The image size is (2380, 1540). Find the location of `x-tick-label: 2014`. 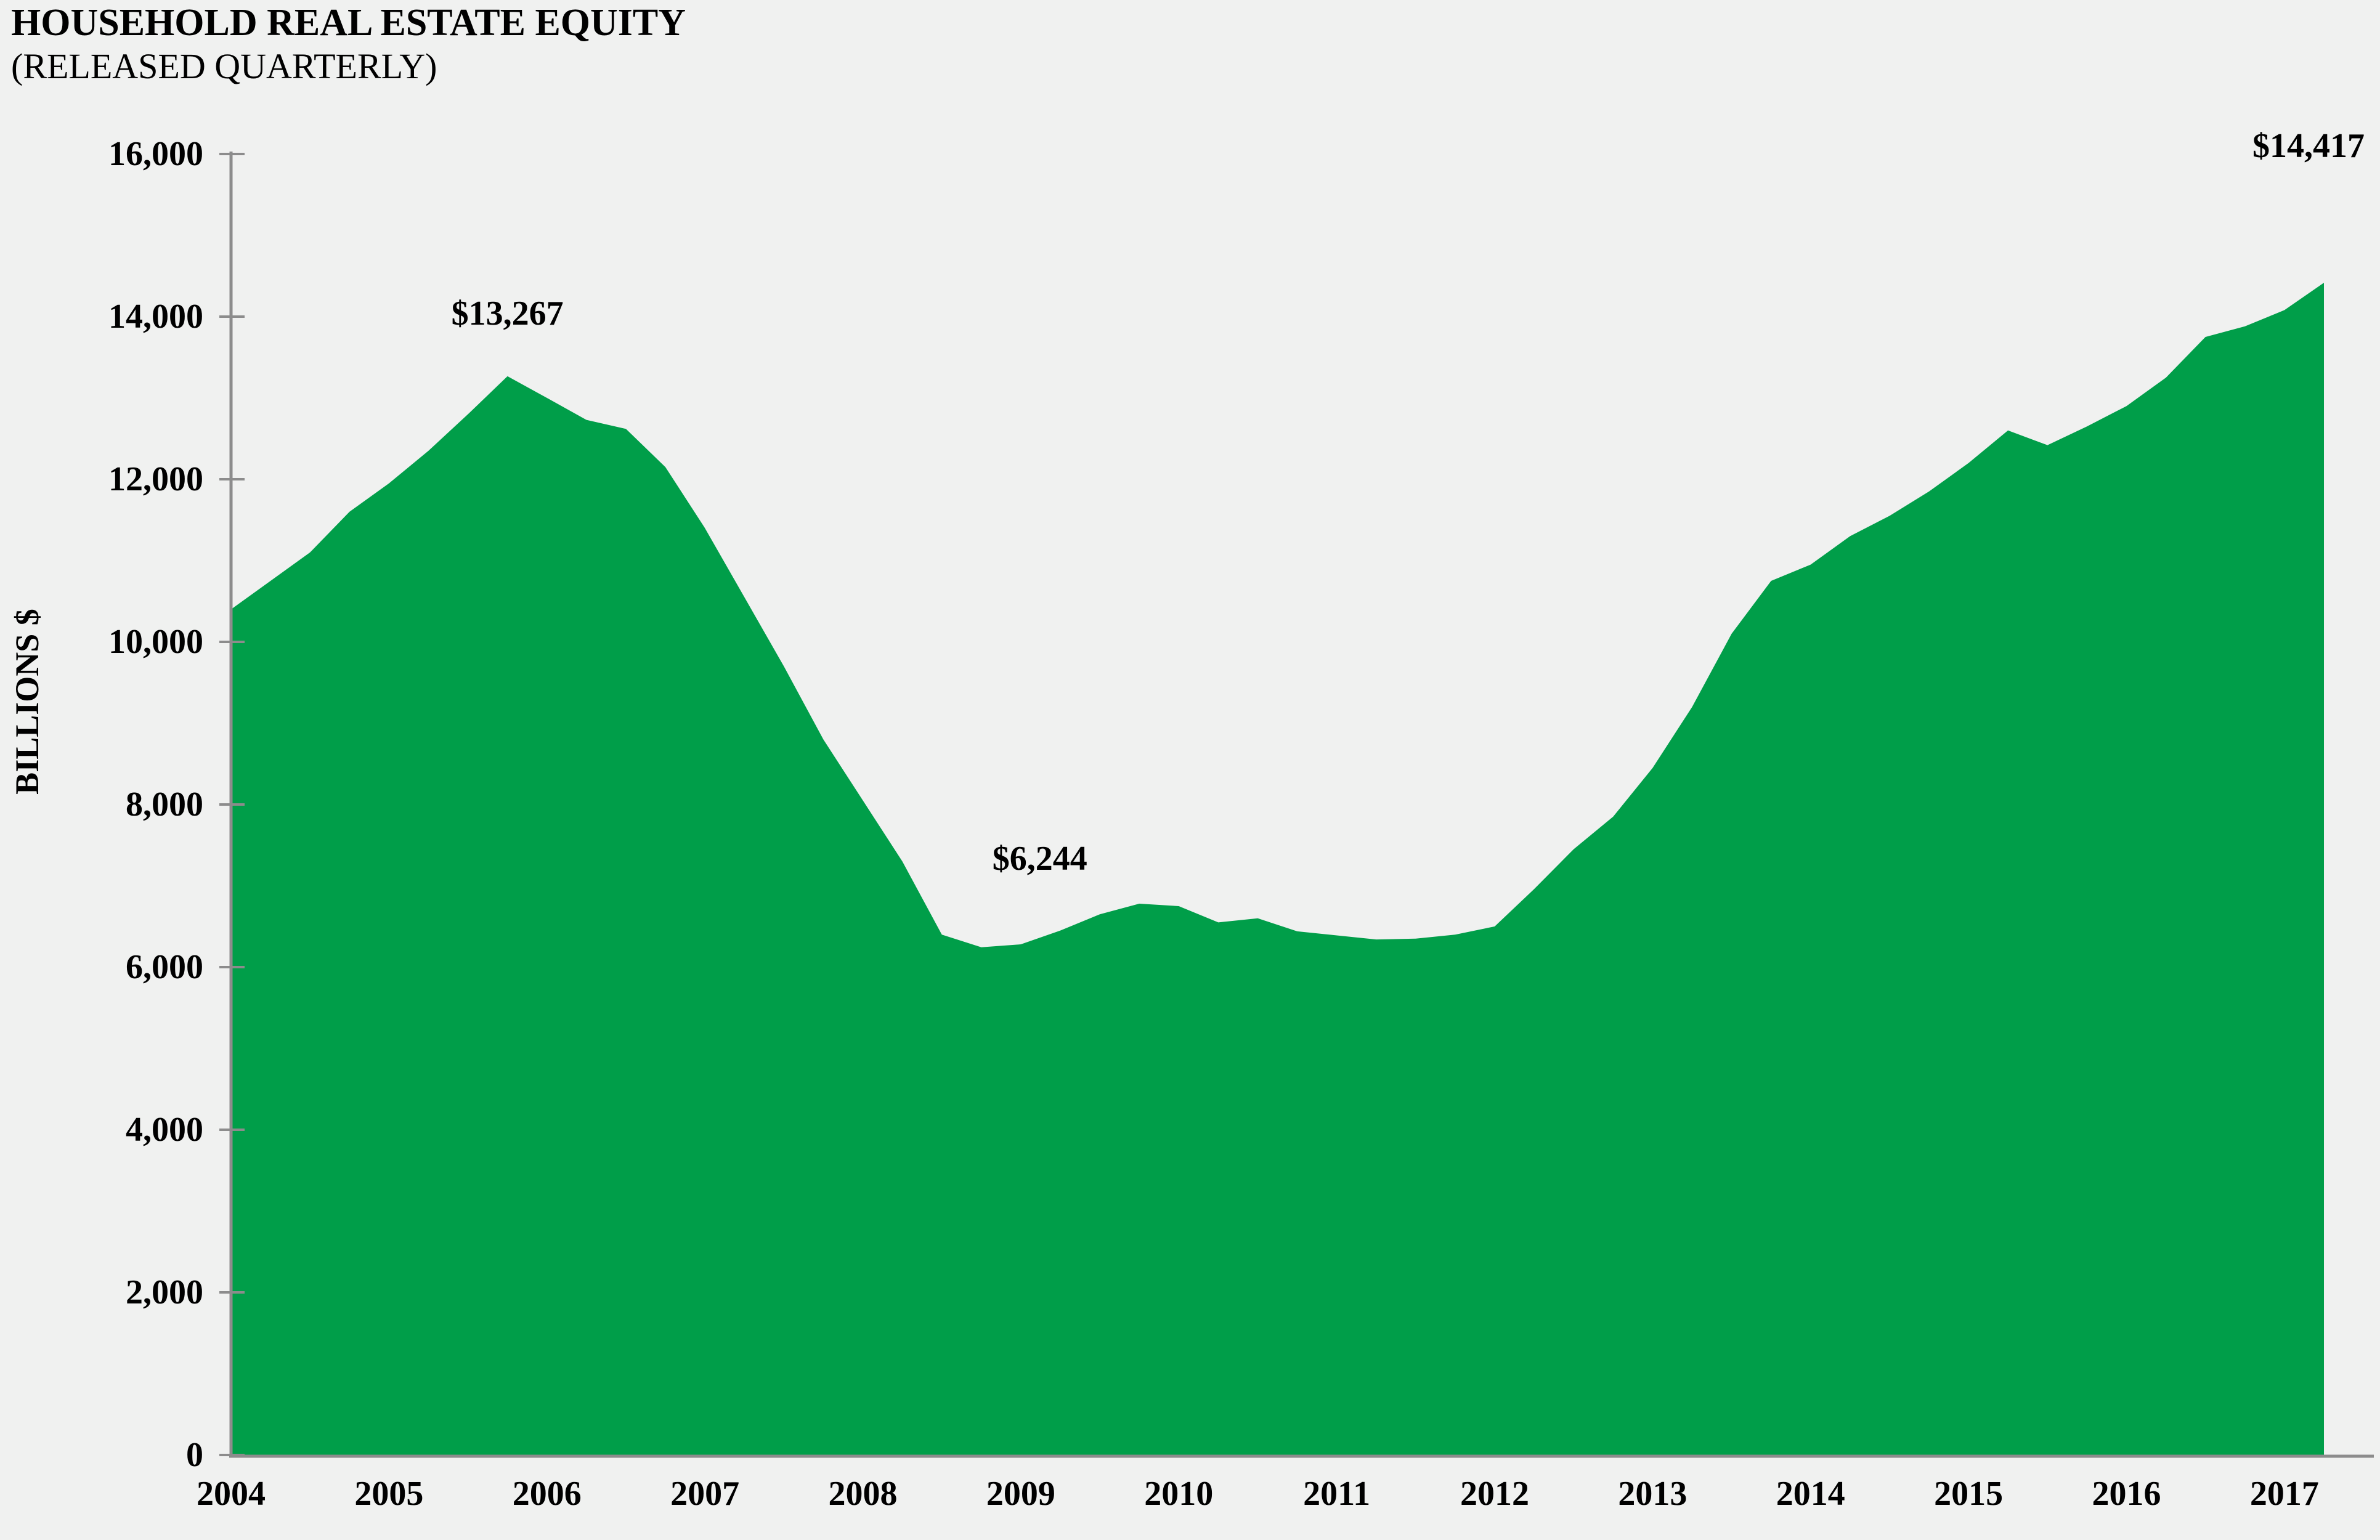

x-tick-label: 2014 is located at coordinates (1810, 1494).